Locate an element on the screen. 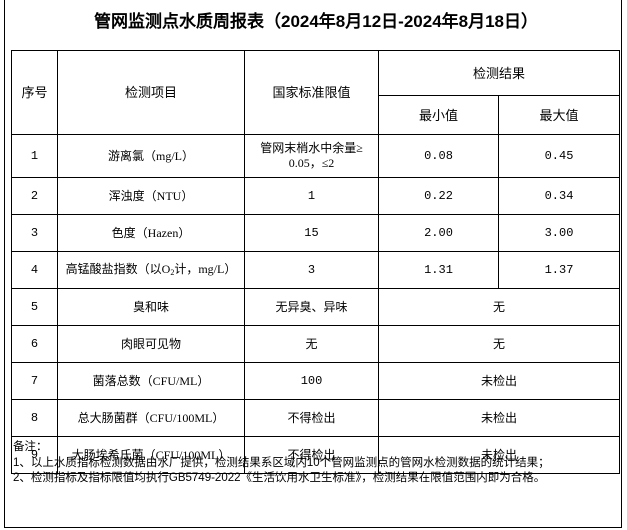  cell-item: 高锰酸盐指数（以O2计，mg/L） is located at coordinates (151, 270).